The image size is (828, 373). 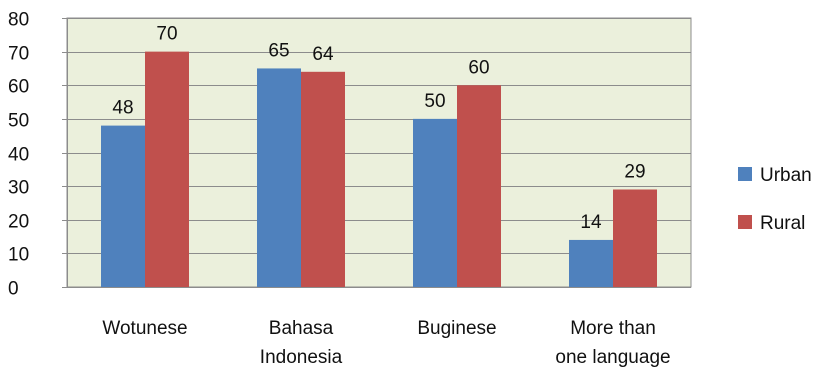 What do you see at coordinates (745, 222) in the screenshot?
I see `legend-swatch-rural` at bounding box center [745, 222].